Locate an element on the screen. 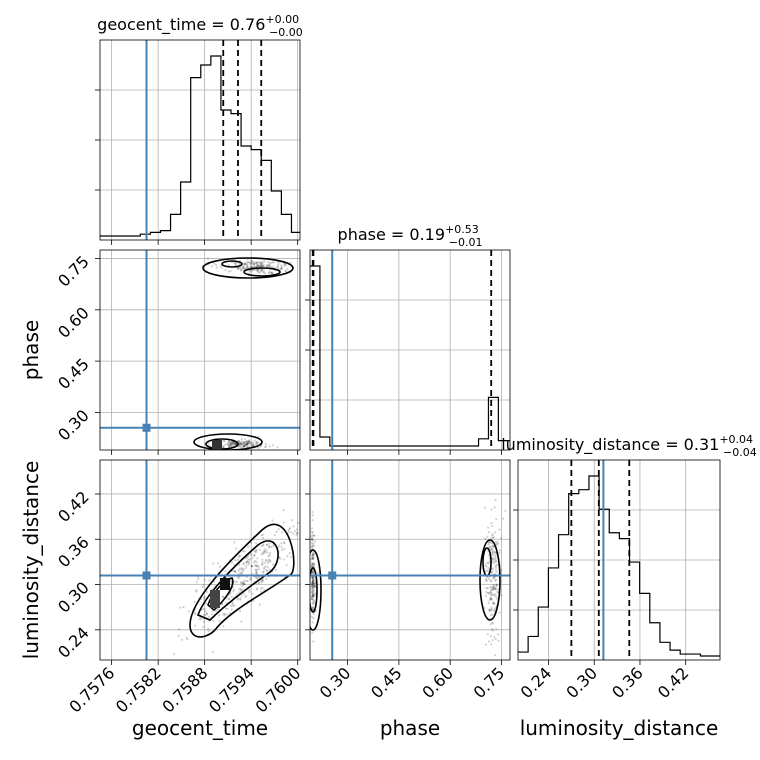 The image size is (760, 760). x-ticklabel: 0.7576 is located at coordinates (91, 689).